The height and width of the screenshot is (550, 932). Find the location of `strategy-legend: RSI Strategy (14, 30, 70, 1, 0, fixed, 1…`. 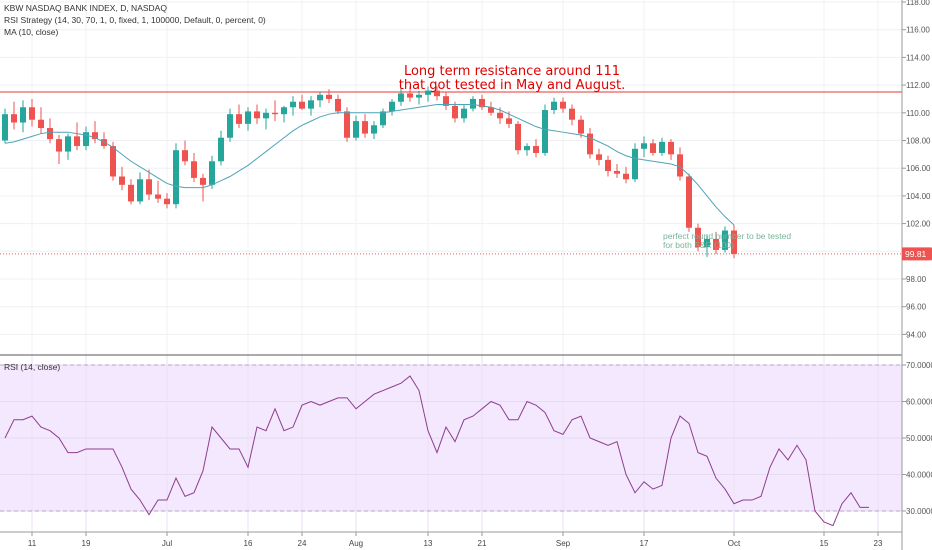

strategy-legend: RSI Strategy (14, 30, 70, 1, 0, fixed, 1… is located at coordinates (135, 20).